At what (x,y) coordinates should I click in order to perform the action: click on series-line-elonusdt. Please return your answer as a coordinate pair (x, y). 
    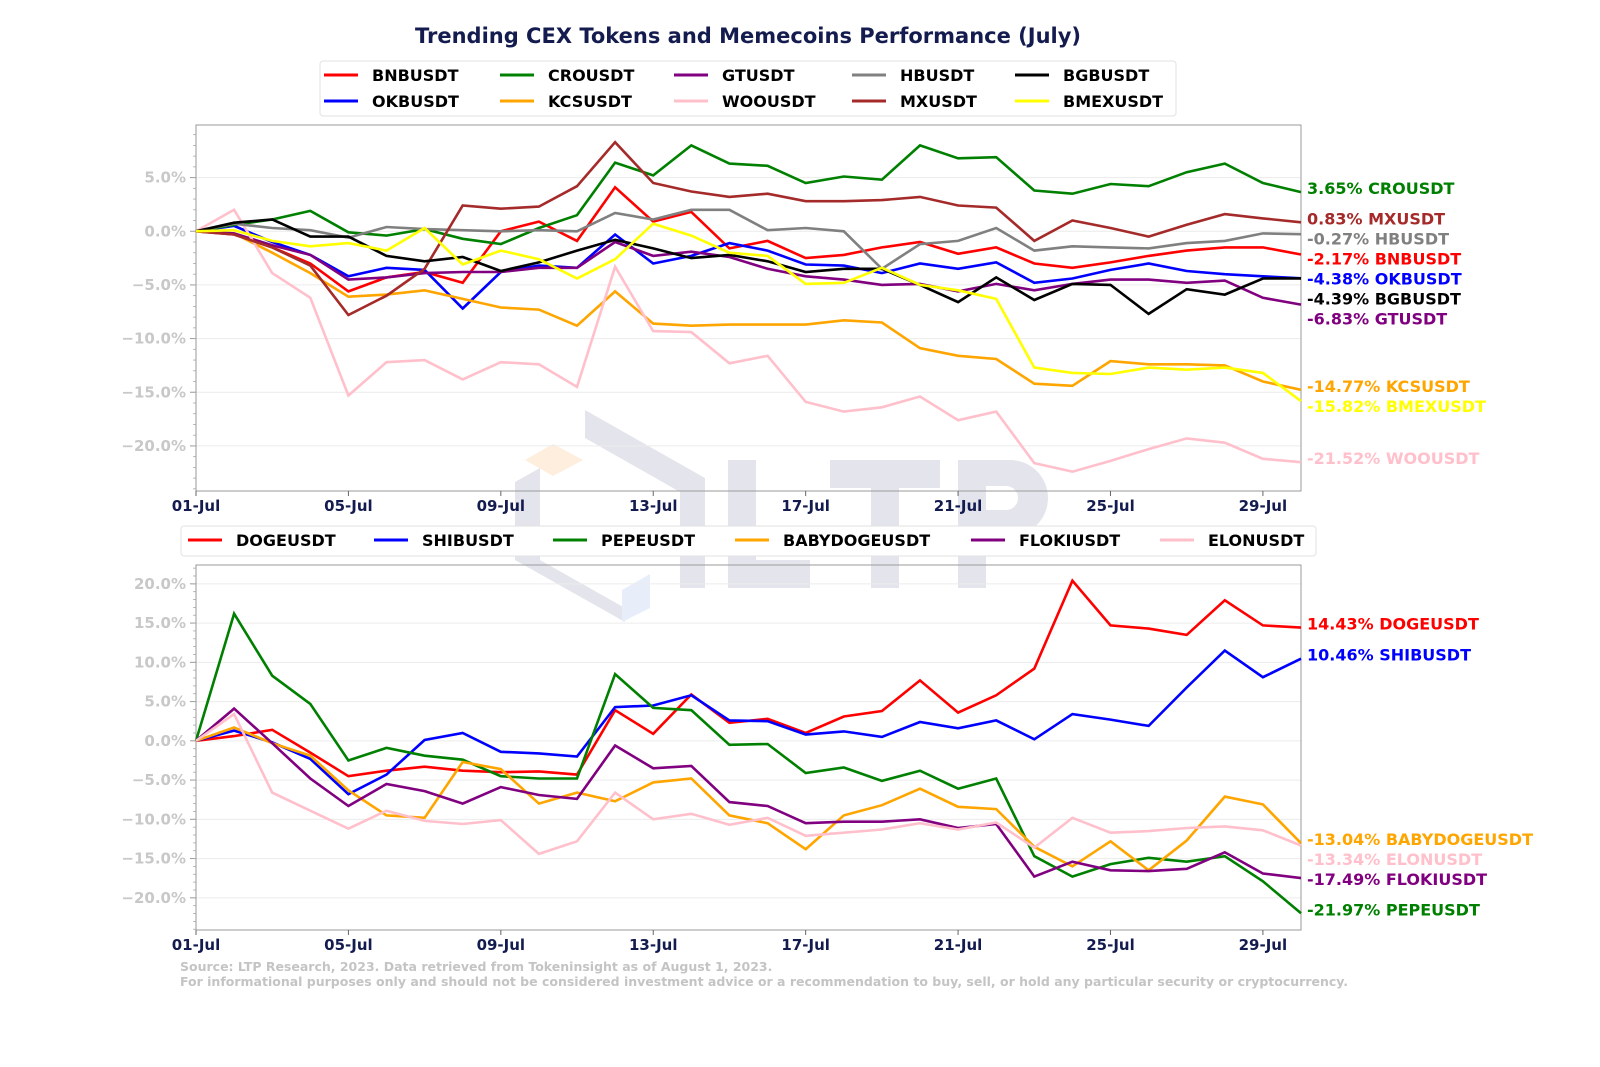
    Looking at the image, I should click on (748, 784).